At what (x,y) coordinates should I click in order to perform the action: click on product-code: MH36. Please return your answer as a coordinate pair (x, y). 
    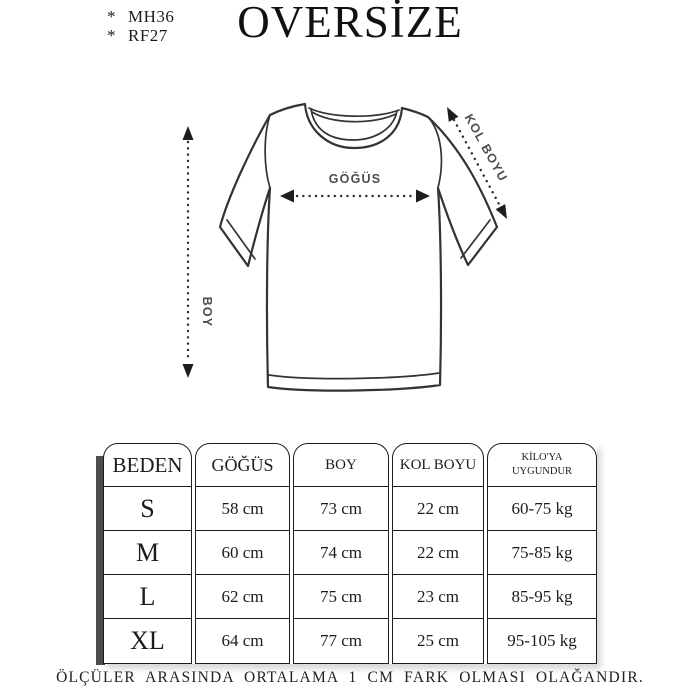
    Looking at the image, I should click on (151, 16).